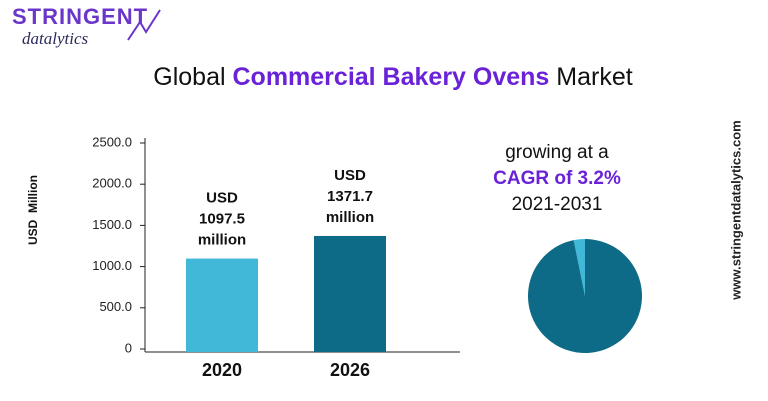  I want to click on title-highlight: Commercial Bakery Ovens, so click(391, 77).